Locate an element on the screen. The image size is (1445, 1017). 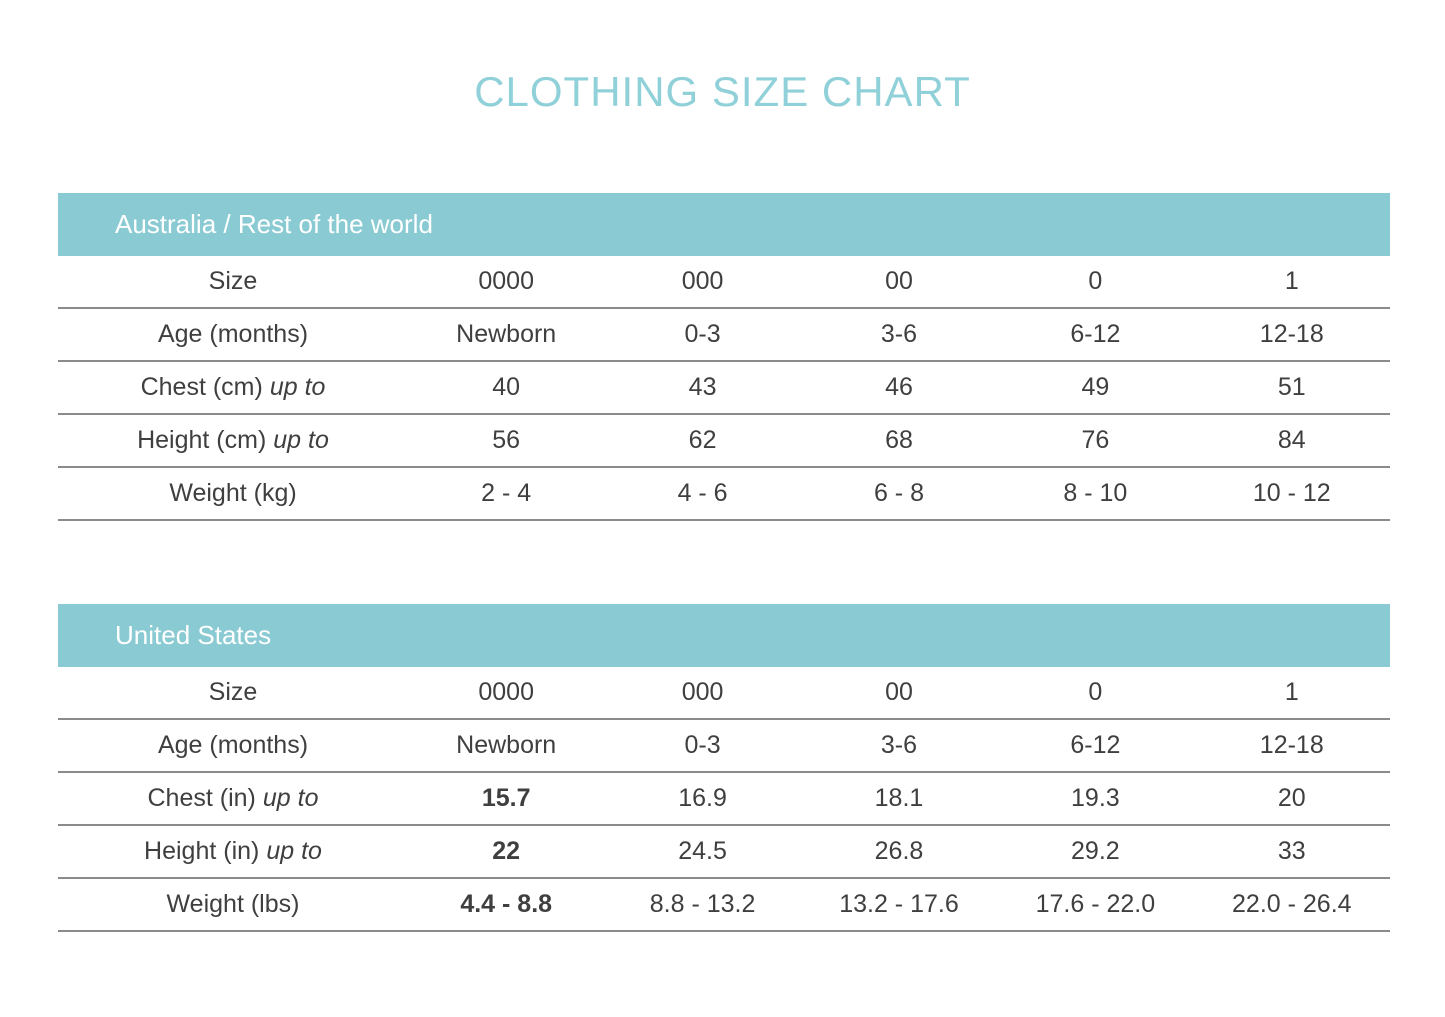
value-cell: 20 is located at coordinates (1291, 799).